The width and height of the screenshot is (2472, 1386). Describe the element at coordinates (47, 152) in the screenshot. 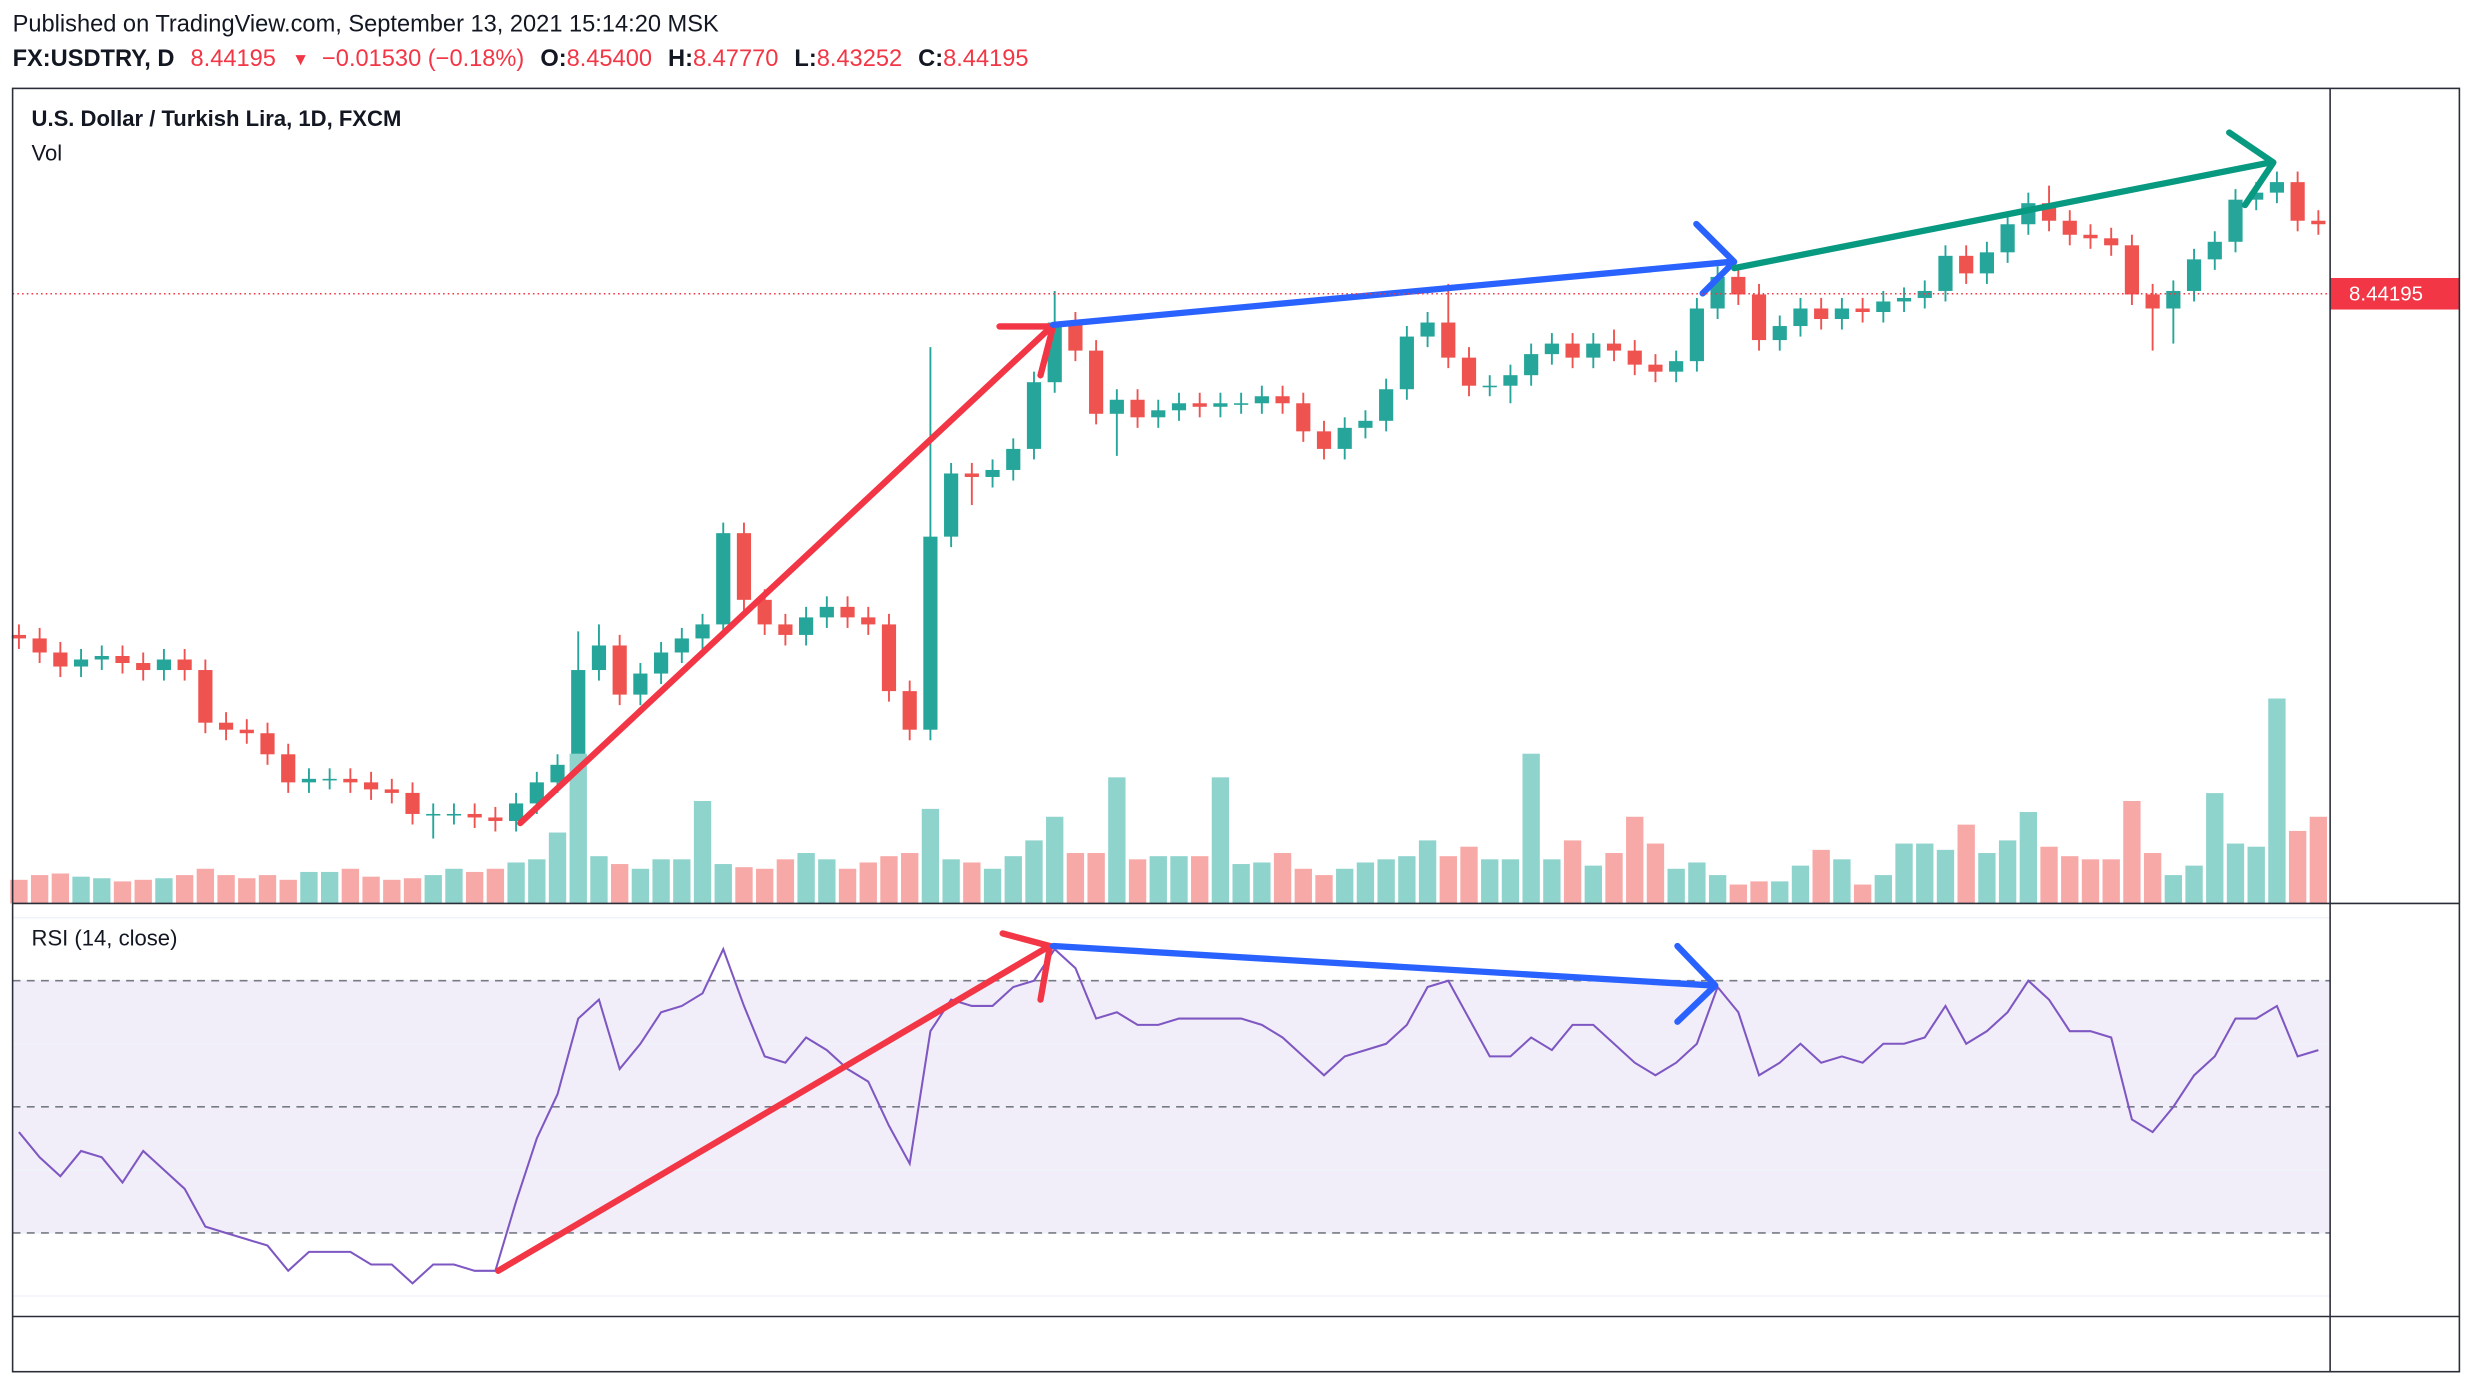

I see `volume-title: Vol` at that location.